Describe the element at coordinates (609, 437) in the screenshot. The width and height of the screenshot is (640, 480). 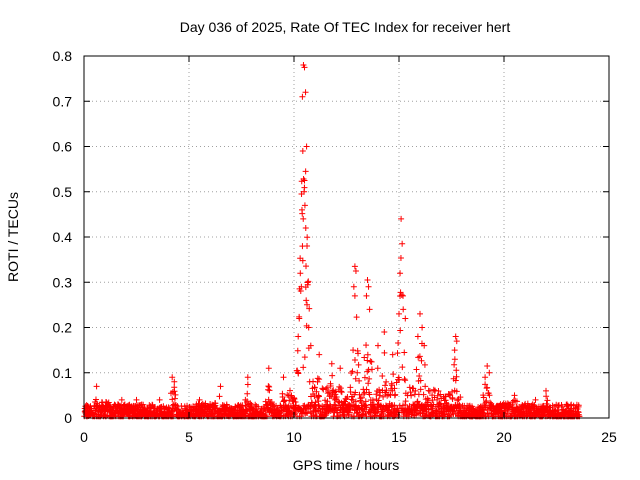
I see `x-tick-label: 25` at that location.